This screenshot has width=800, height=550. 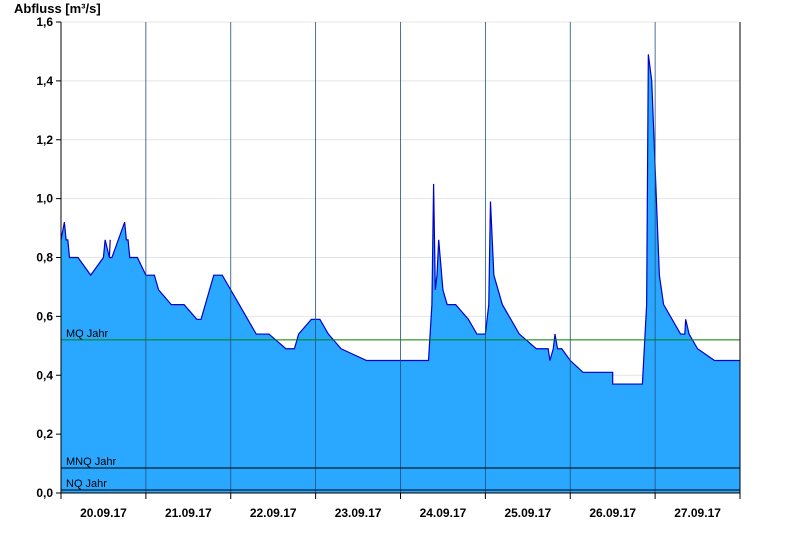 What do you see at coordinates (527, 513) in the screenshot?
I see `x-tick-label: 25.09.17` at bounding box center [527, 513].